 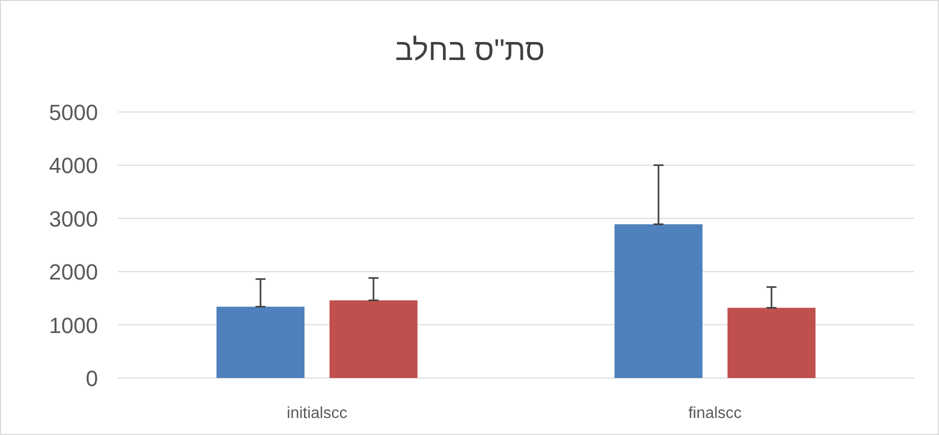 What do you see at coordinates (92, 378) in the screenshot?
I see `y-tick-label: 0` at bounding box center [92, 378].